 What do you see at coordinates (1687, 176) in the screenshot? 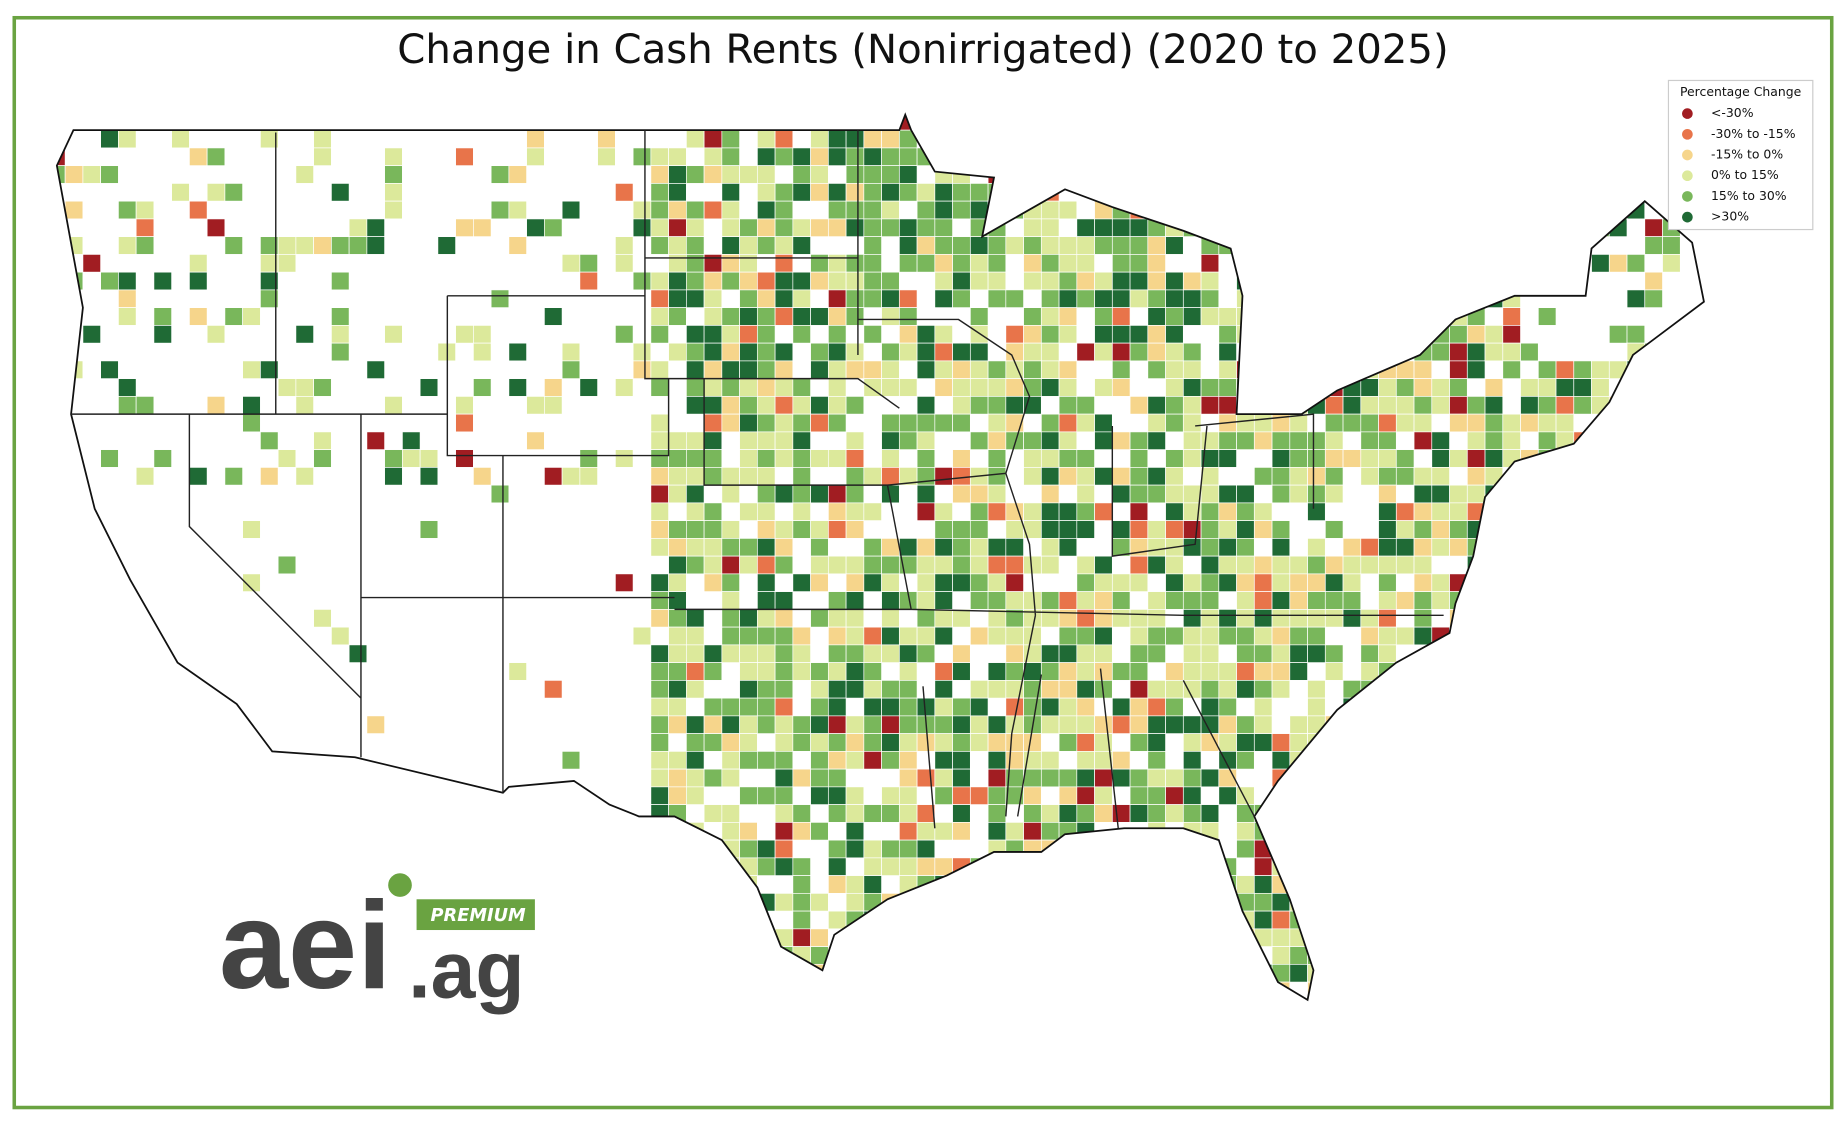
I see `legend-swatch` at bounding box center [1687, 176].